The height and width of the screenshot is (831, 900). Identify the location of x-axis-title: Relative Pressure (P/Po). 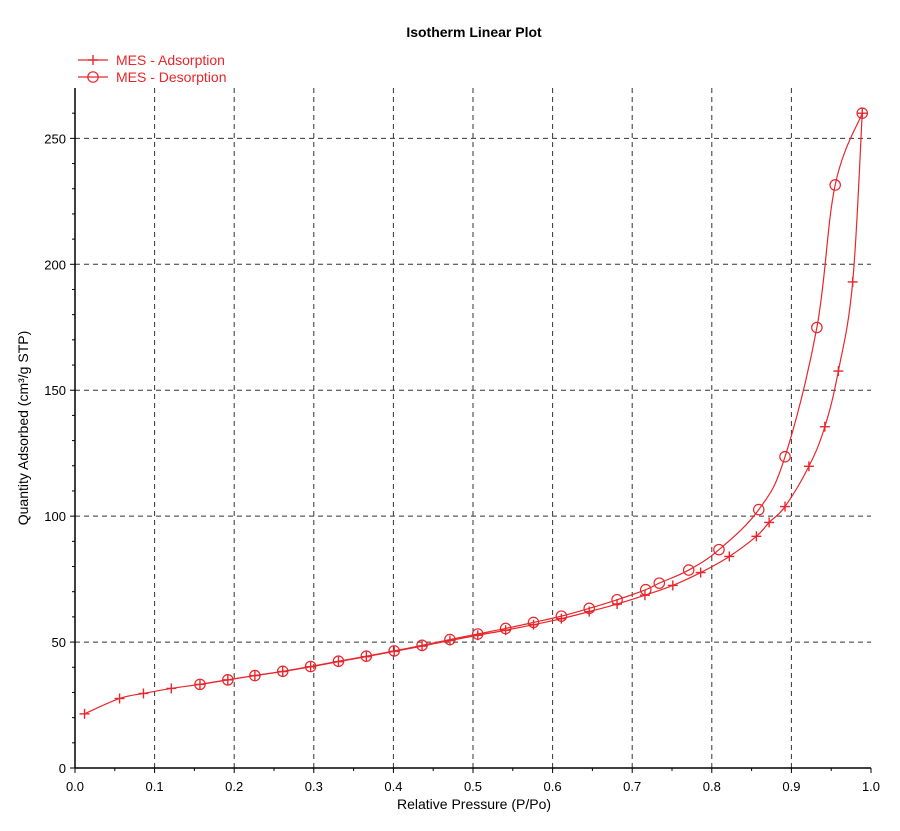
(474, 804).